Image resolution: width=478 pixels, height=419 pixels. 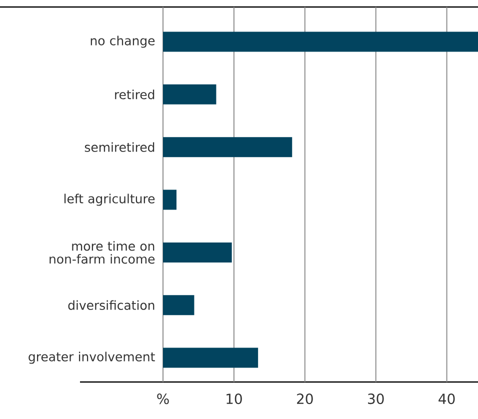 What do you see at coordinates (163, 399) in the screenshot?
I see `x-tick-label: %` at bounding box center [163, 399].